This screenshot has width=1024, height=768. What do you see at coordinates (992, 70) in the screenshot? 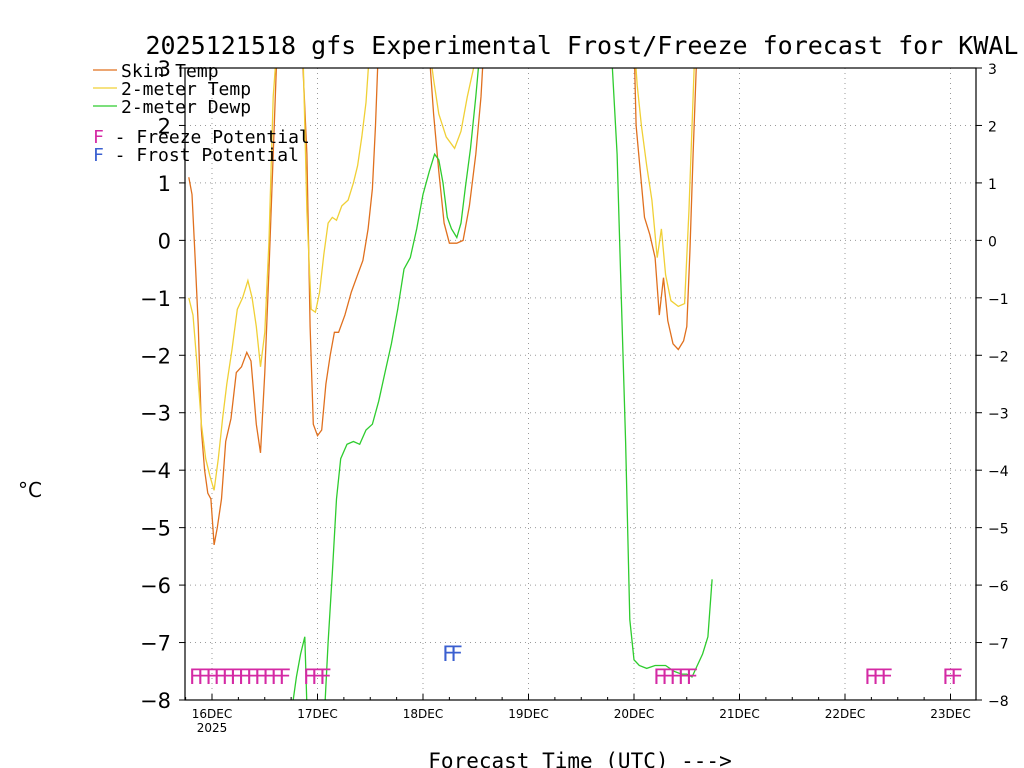
I see `y-tick-label-right: 3` at bounding box center [992, 70].